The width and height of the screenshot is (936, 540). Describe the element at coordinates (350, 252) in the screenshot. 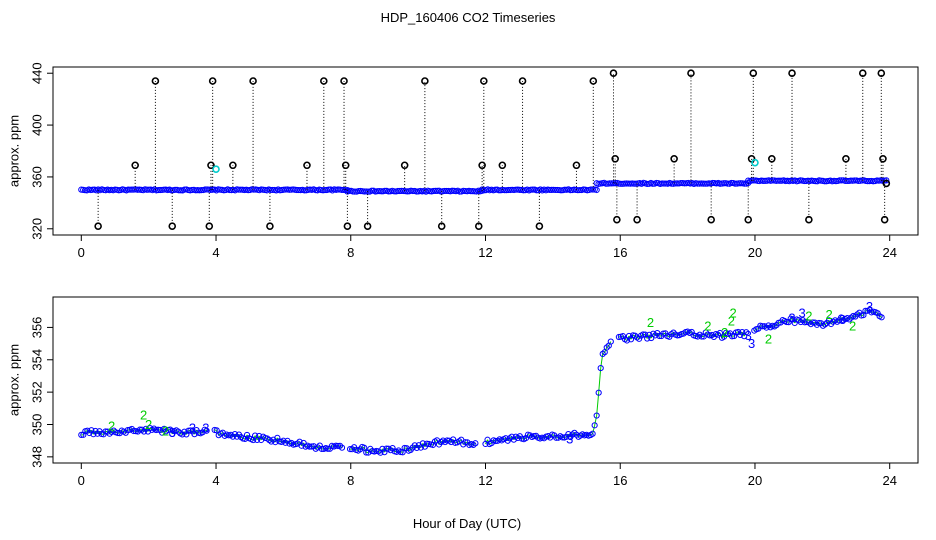

I see `x-tick-label: 8` at that location.